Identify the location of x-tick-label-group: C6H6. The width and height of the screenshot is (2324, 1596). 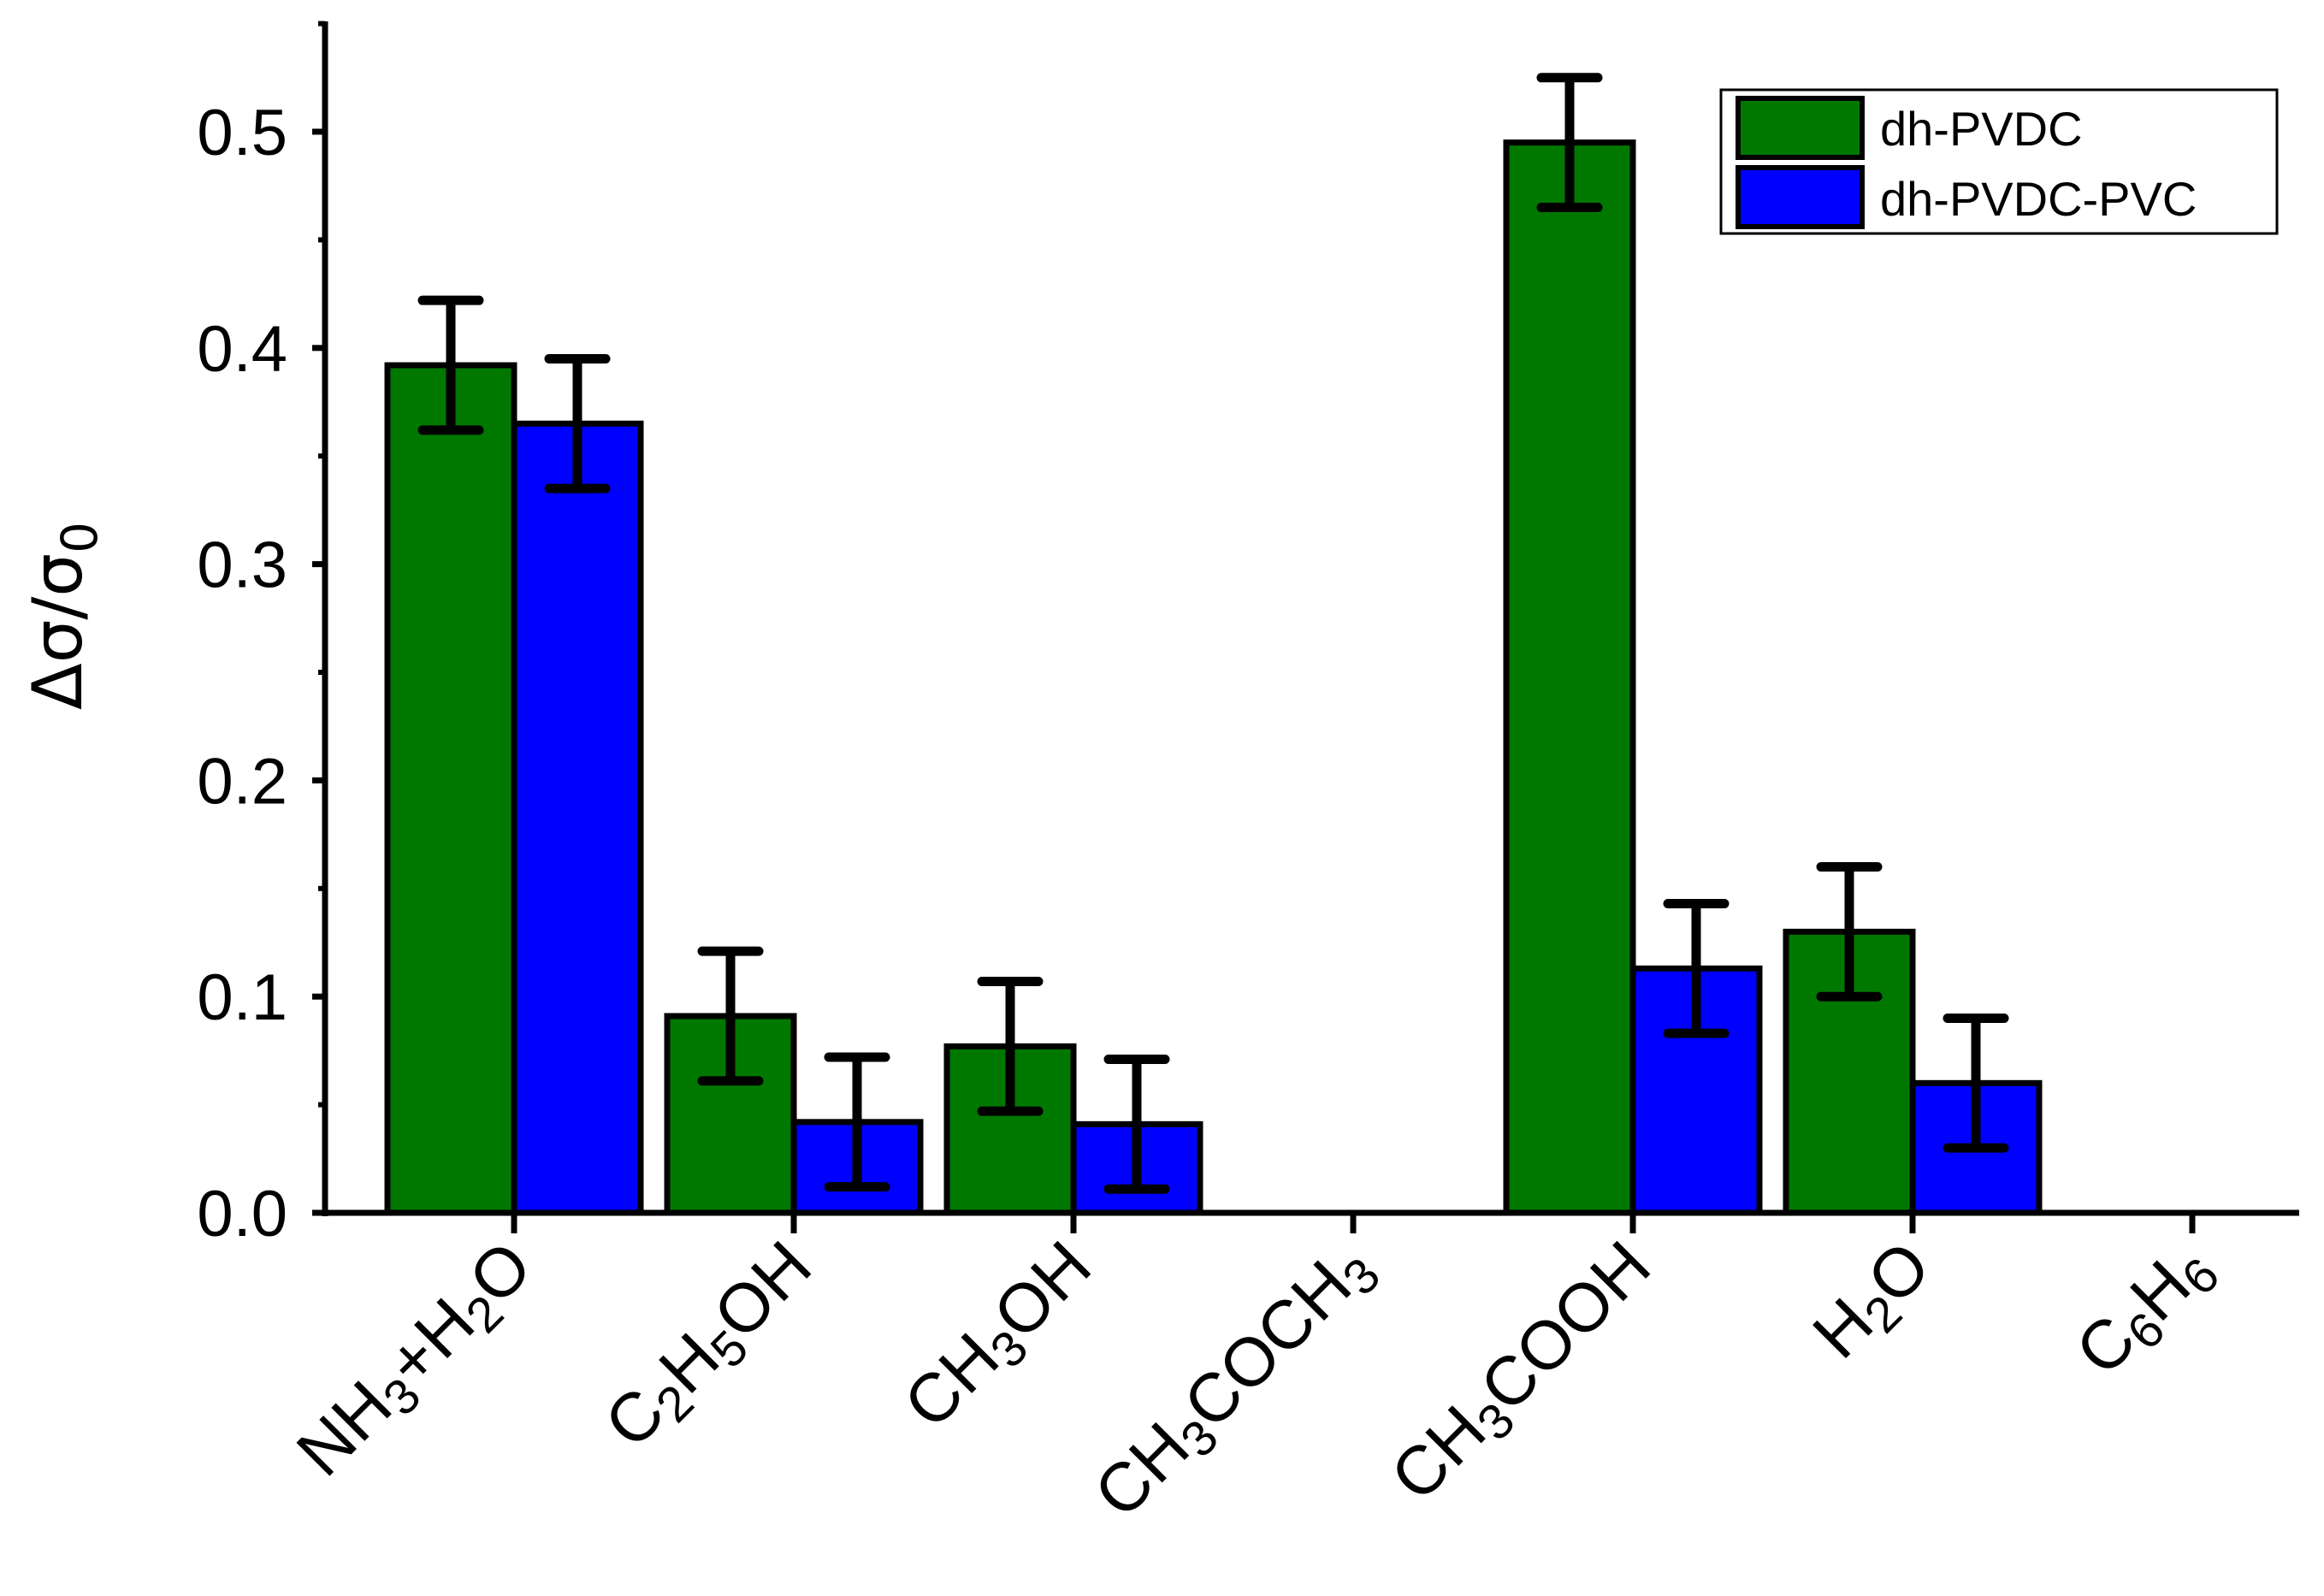
(2145, 1311).